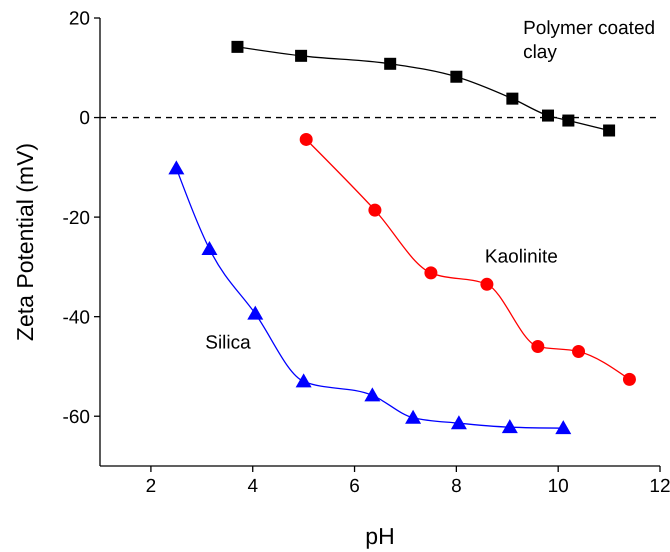 The image size is (670, 552). What do you see at coordinates (151, 486) in the screenshot?
I see `x-tick-label: 2` at bounding box center [151, 486].